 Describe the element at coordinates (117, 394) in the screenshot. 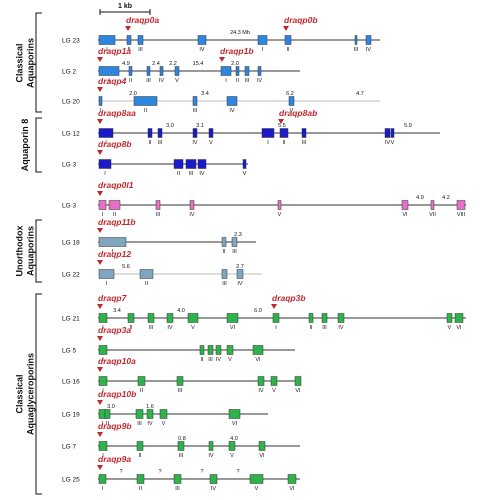

I see `gene-name: draqp10b` at that location.